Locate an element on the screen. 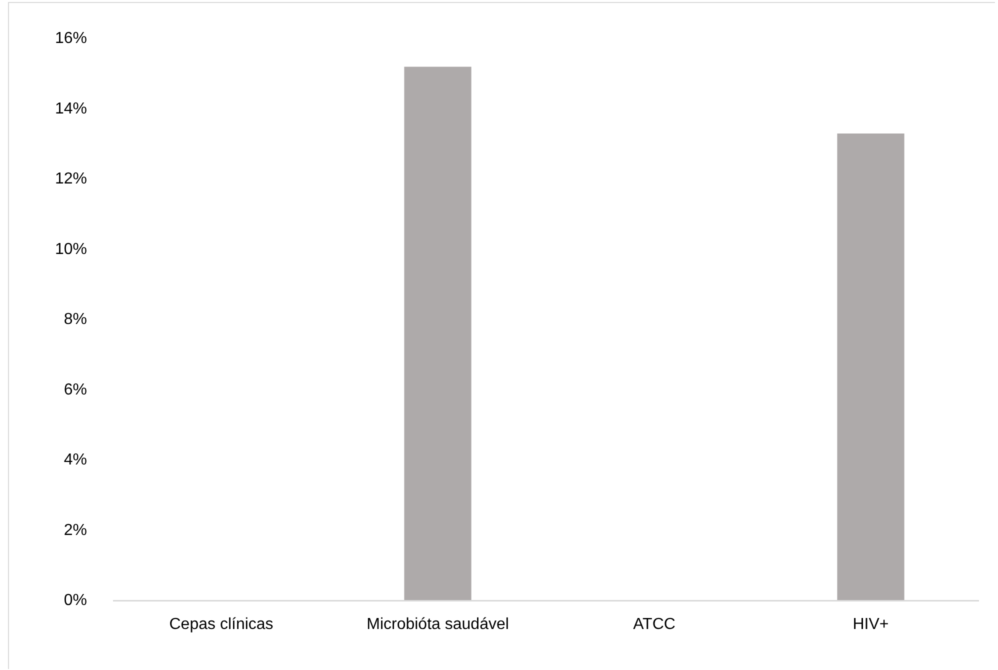 Image resolution: width=998 pixels, height=670 pixels. y-tick-label: 12% is located at coordinates (71, 179).